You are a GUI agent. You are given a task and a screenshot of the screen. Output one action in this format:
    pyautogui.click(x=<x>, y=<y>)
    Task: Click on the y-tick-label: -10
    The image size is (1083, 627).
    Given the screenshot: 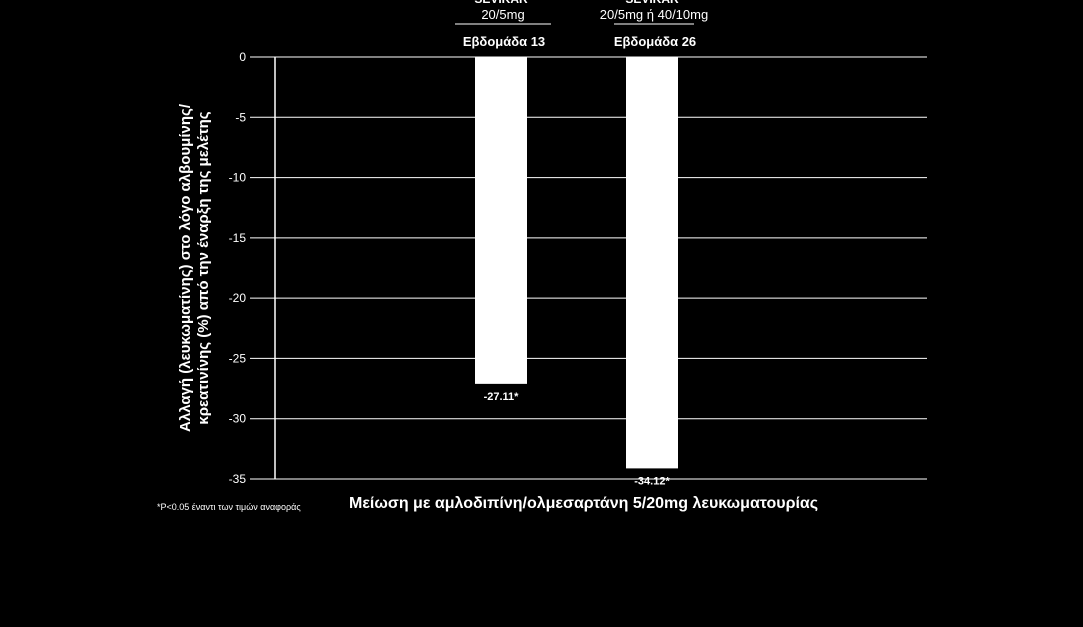 What is the action you would take?
    pyautogui.click(x=238, y=178)
    